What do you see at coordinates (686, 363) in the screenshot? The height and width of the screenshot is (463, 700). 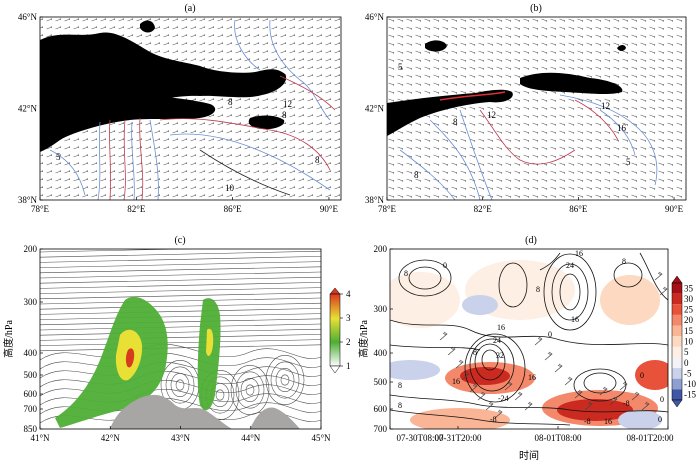 I see `colorbar-d-tick-label: 0` at bounding box center [686, 363].